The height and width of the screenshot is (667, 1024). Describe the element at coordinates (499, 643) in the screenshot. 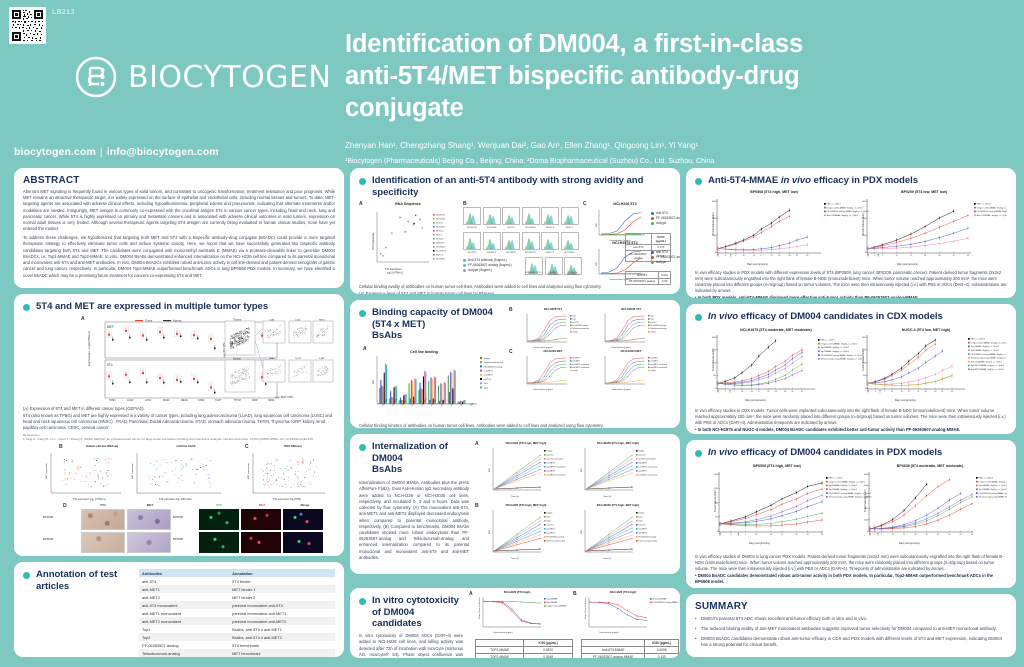

I see `ic50a-blank` at that location.